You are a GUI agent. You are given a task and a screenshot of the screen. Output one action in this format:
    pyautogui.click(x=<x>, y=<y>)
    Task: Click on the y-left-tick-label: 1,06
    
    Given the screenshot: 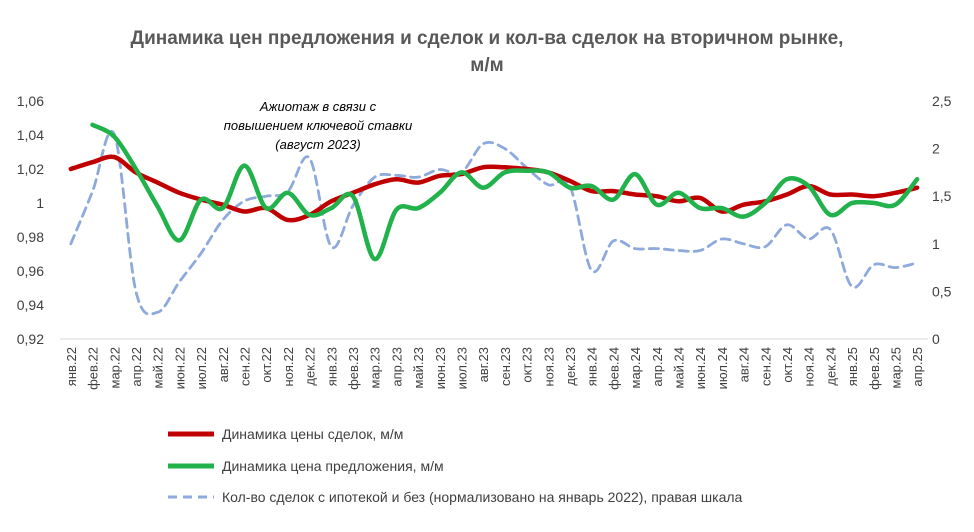 What is the action you would take?
    pyautogui.click(x=30, y=101)
    